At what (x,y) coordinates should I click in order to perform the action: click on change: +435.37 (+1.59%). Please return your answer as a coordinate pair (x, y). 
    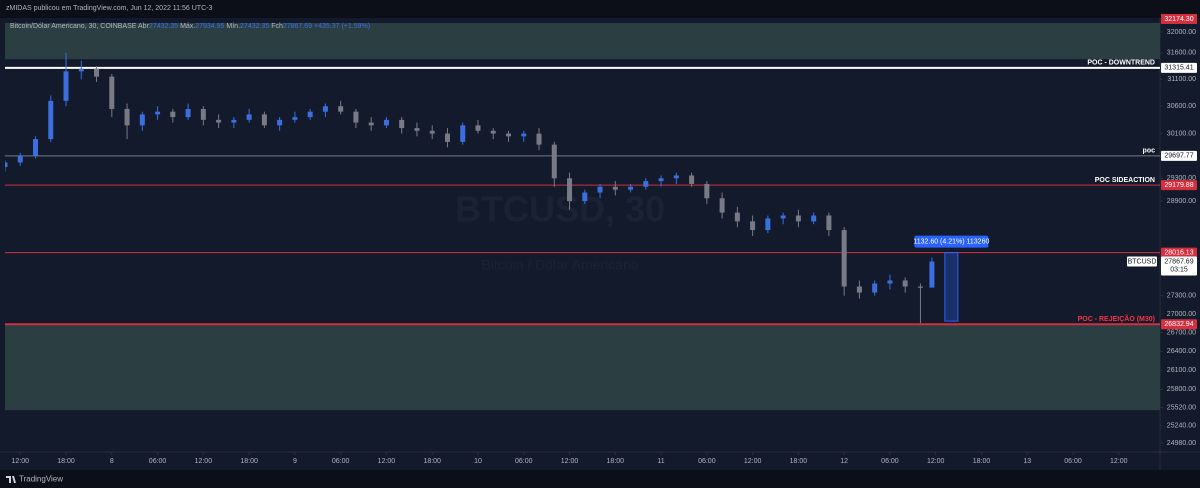
    Looking at the image, I should click on (342, 26).